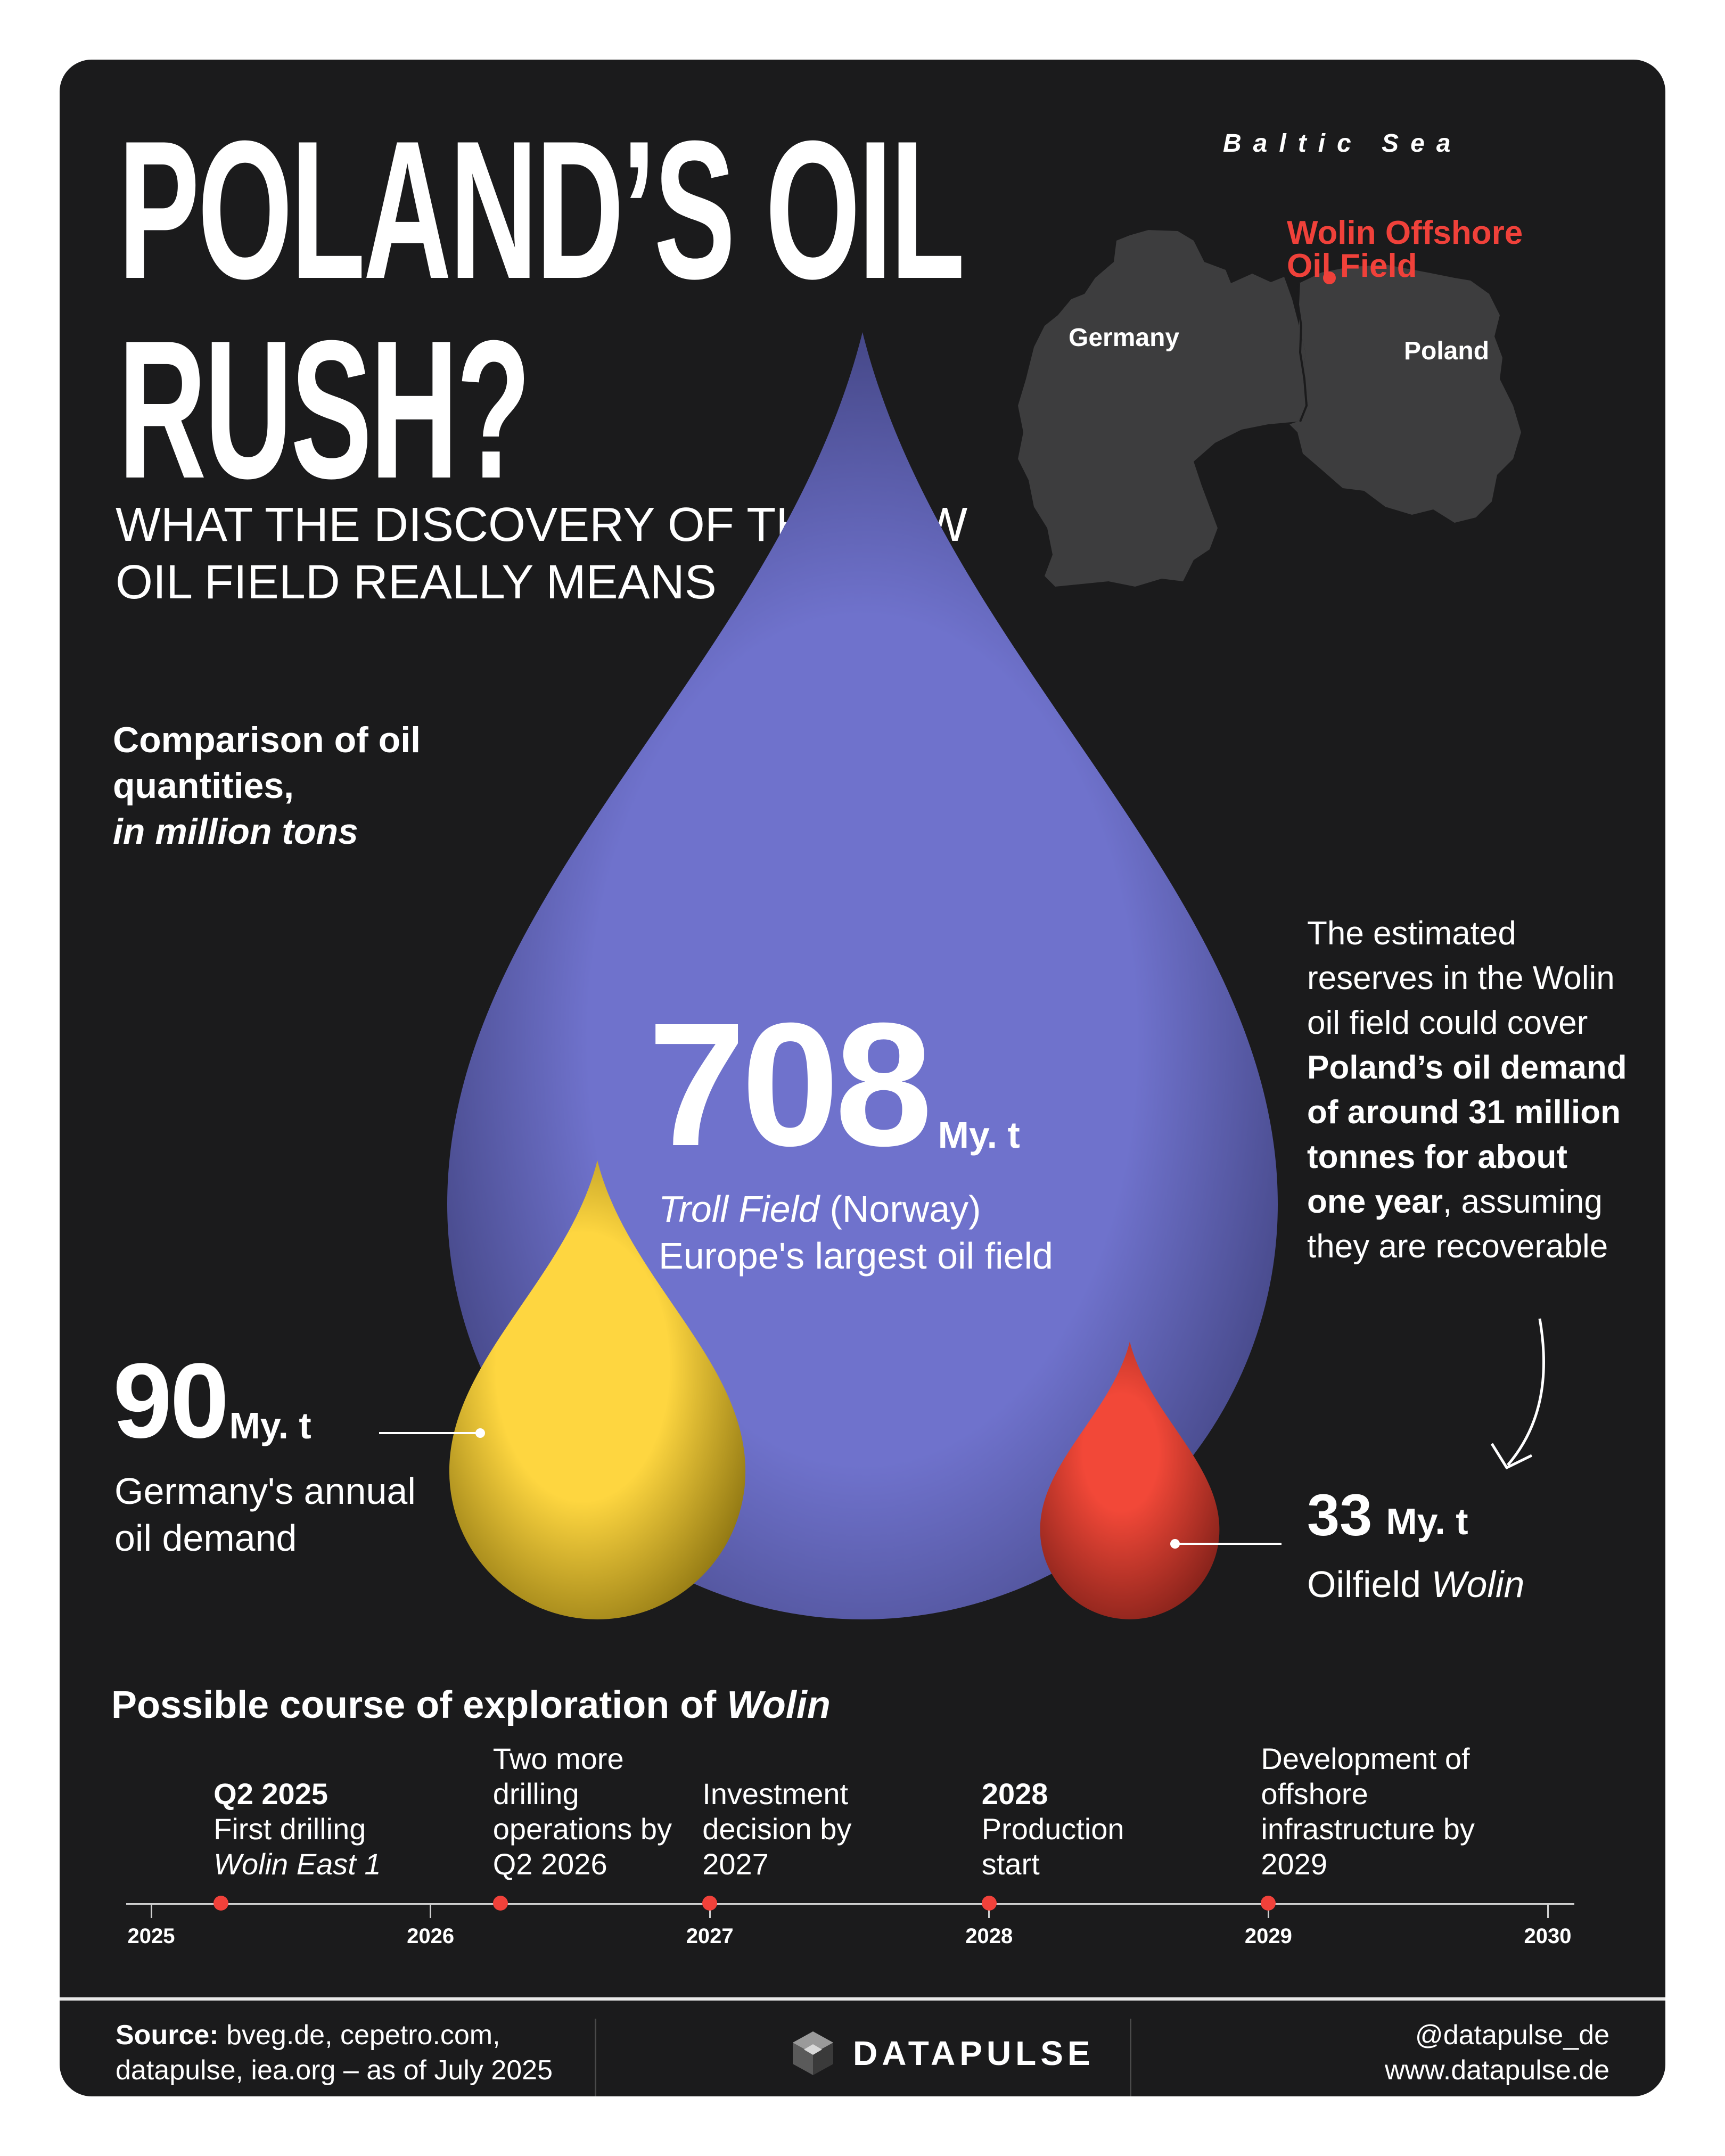 This screenshot has height=2156, width=1725. I want to click on timeline-year-label: 2030, so click(1548, 1936).